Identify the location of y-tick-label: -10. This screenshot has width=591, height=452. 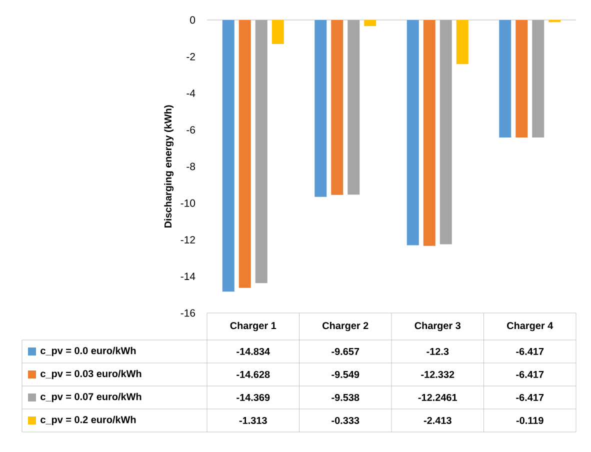
(188, 203).